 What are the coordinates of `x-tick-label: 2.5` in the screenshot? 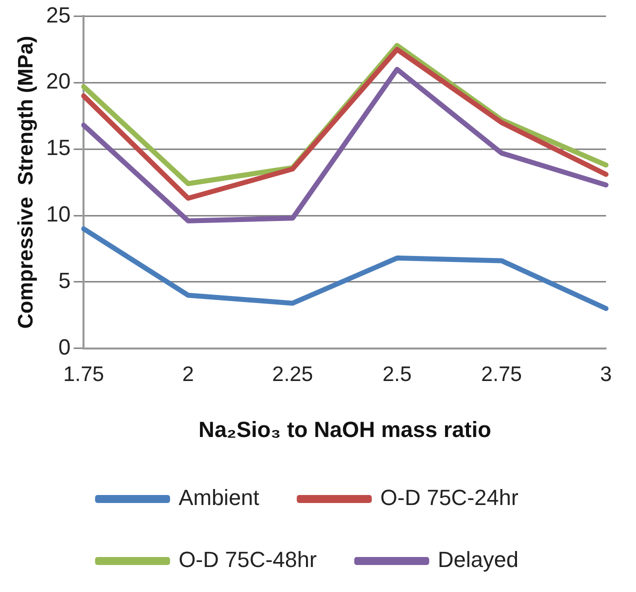 It's located at (397, 374).